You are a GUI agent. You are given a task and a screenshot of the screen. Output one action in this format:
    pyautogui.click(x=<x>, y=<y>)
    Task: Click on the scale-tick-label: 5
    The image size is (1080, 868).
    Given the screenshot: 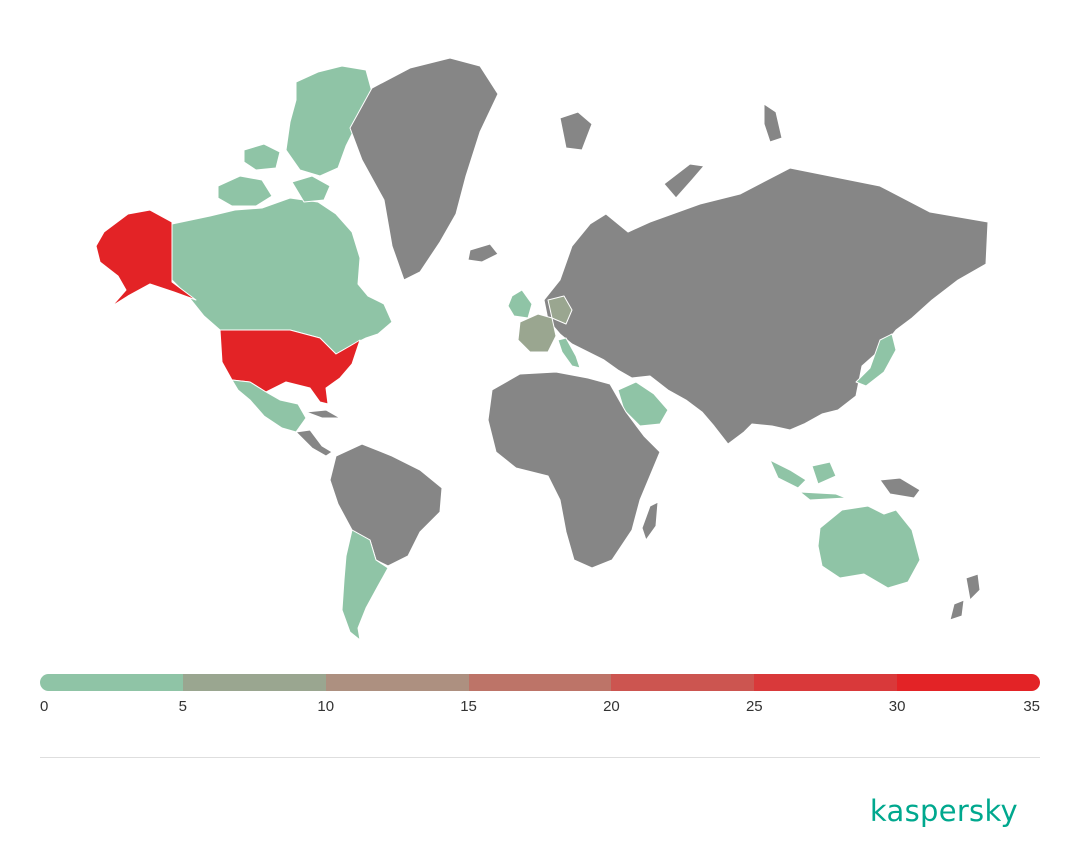 What is the action you would take?
    pyautogui.click(x=183, y=706)
    